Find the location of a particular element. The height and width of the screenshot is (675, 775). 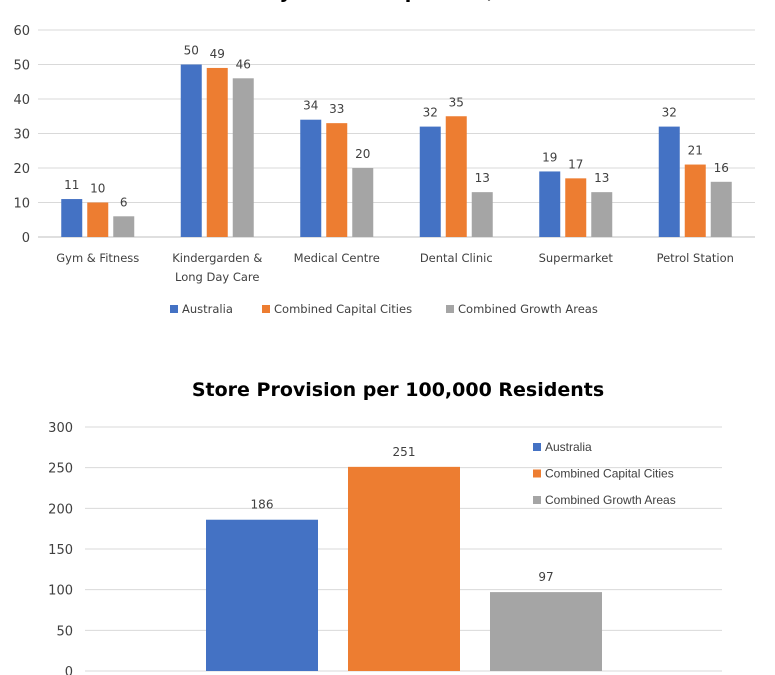

data-label: 49 is located at coordinates (217, 54).